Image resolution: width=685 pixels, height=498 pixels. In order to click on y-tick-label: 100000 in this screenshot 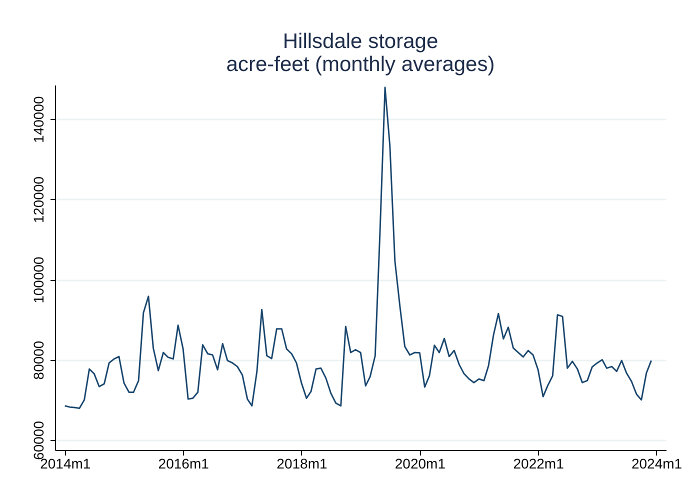, I will do `click(38, 280)`.